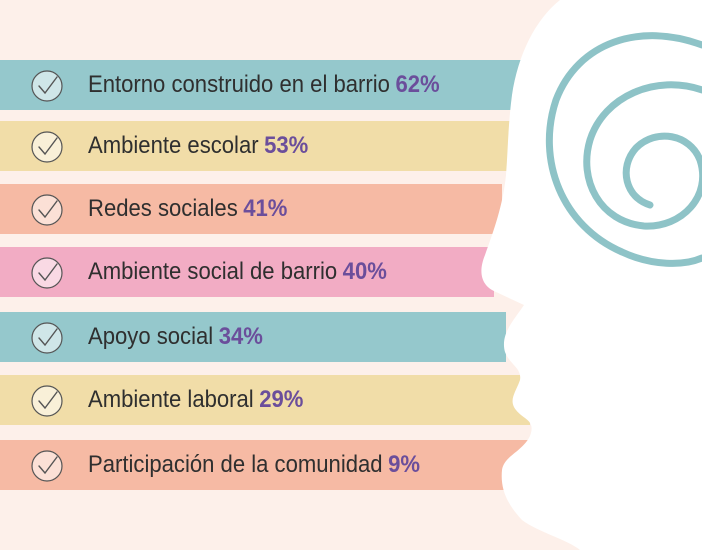 Image resolution: width=702 pixels, height=550 pixels. I want to click on factor-label: Ambiente laboral, so click(171, 399).